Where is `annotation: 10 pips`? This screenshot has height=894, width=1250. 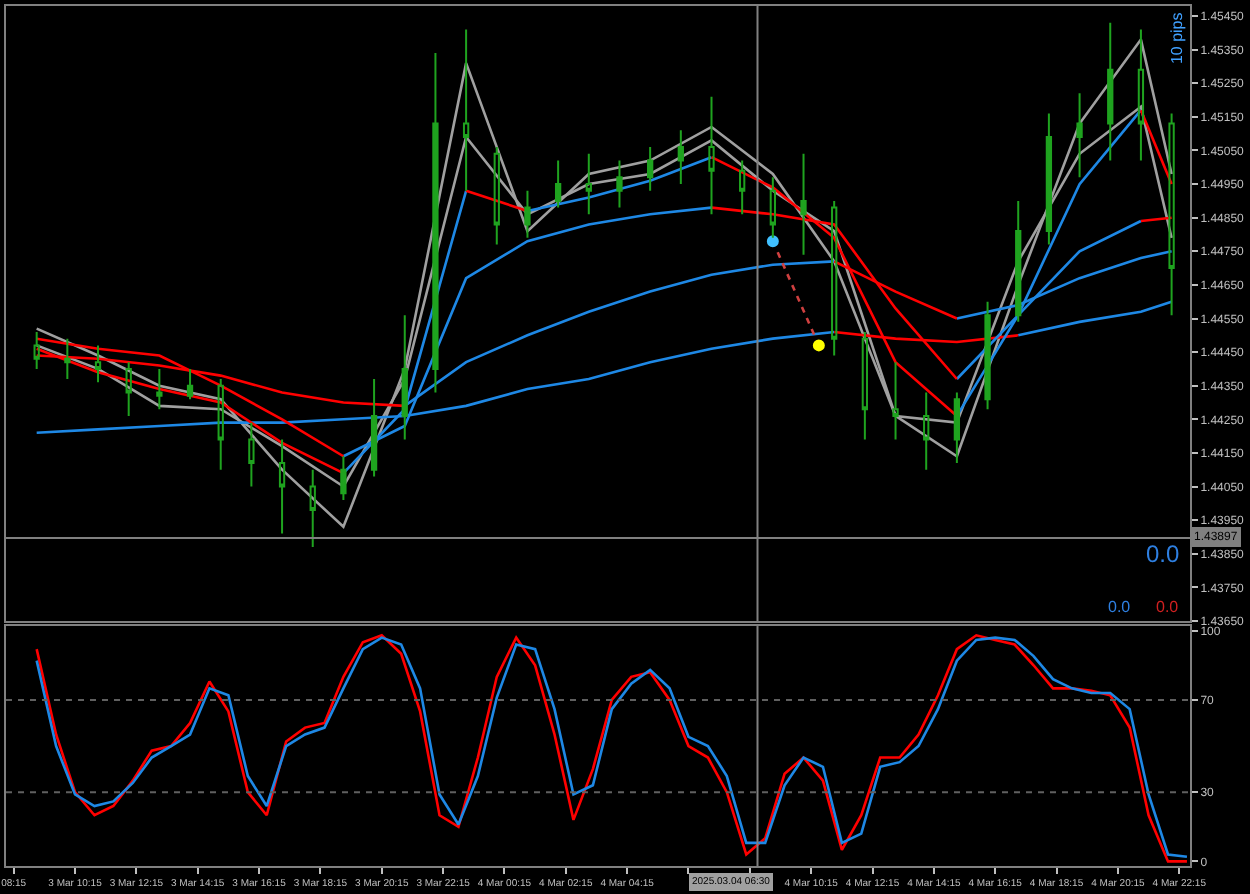
annotation: 10 pips is located at coordinates (1176, 38).